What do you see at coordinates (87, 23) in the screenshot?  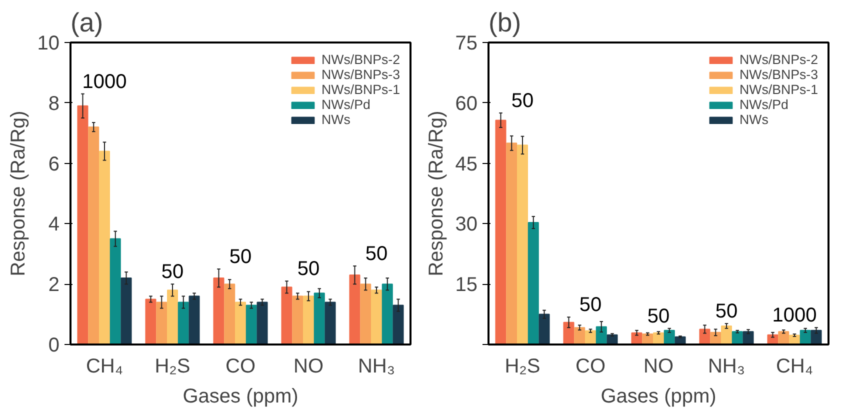 I see `chart-title: (a)` at bounding box center [87, 23].